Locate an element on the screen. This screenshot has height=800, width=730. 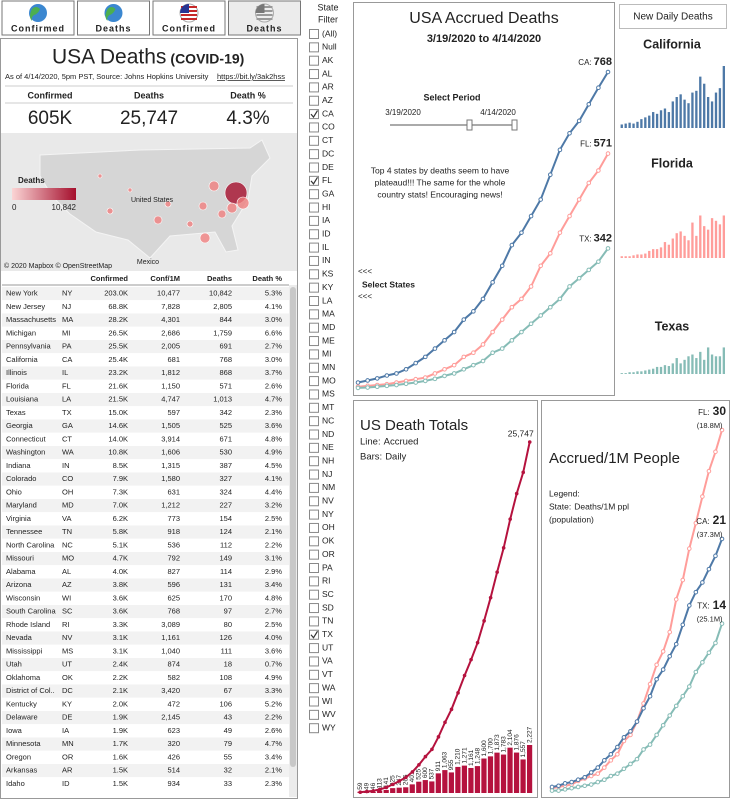
panel-tab is located at coordinates (673, 16).